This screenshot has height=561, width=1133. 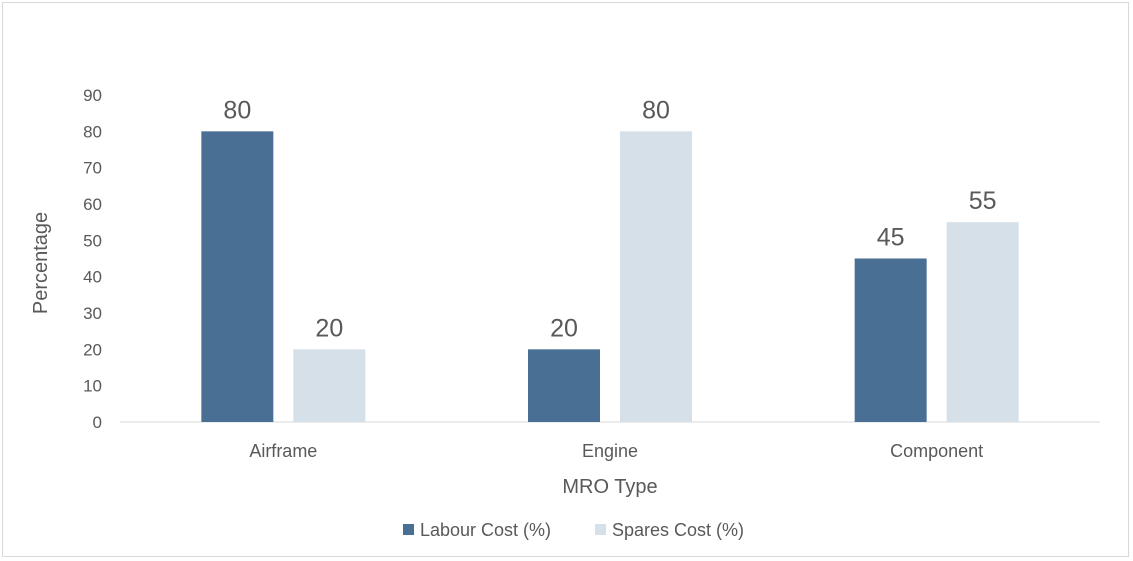 I want to click on y-tick-label: 30, so click(x=92, y=313).